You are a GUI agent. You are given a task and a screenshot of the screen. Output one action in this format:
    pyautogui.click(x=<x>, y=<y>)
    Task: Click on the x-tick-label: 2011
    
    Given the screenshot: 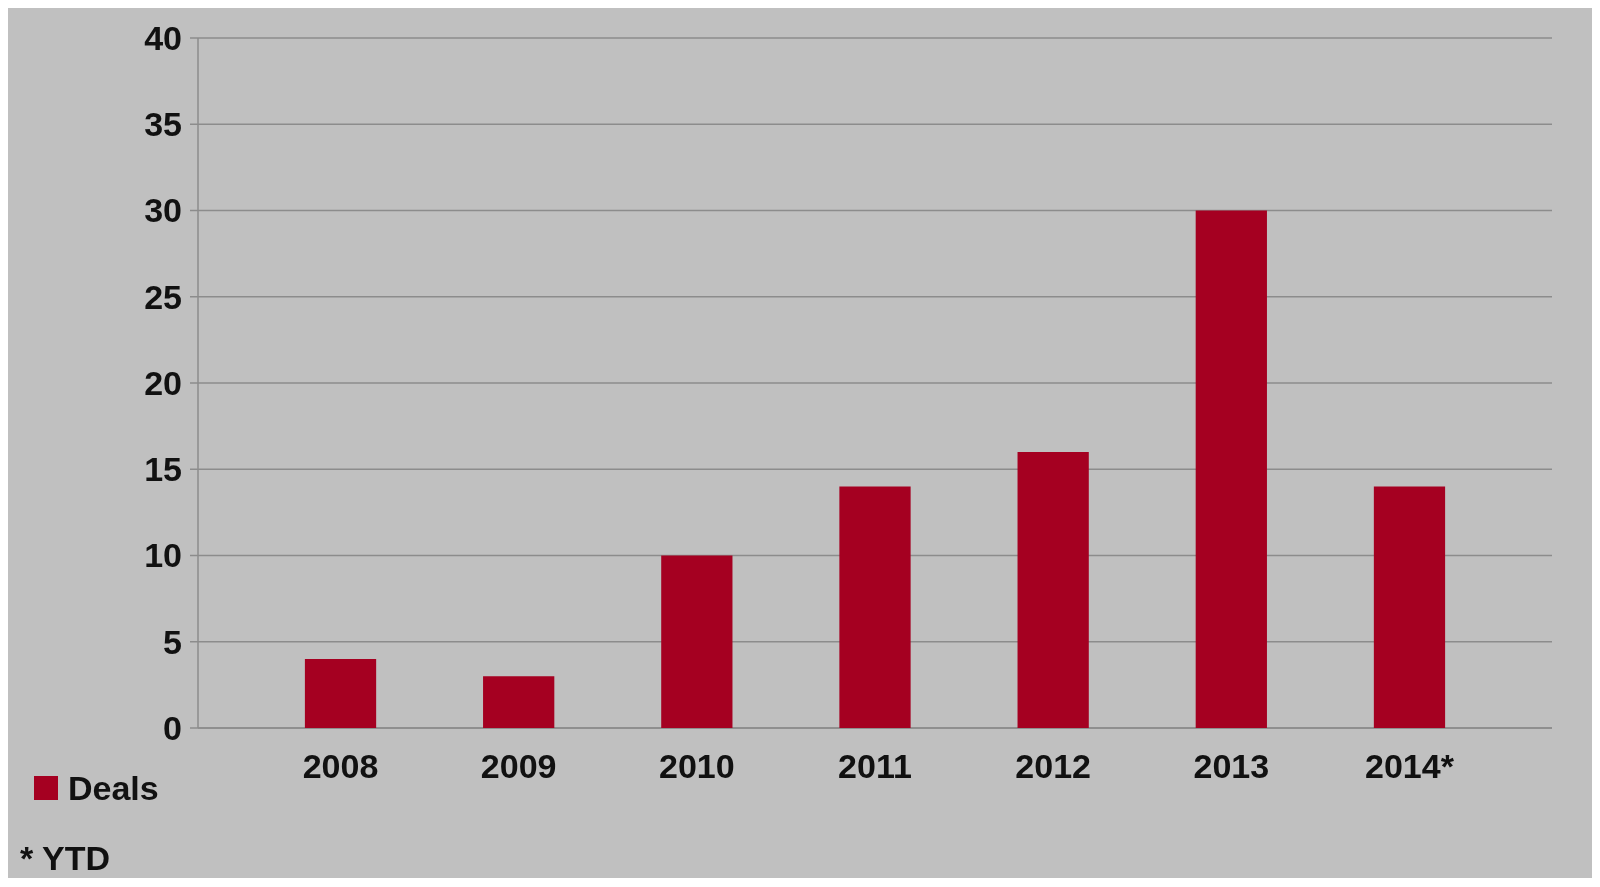 What is the action you would take?
    pyautogui.click(x=875, y=766)
    